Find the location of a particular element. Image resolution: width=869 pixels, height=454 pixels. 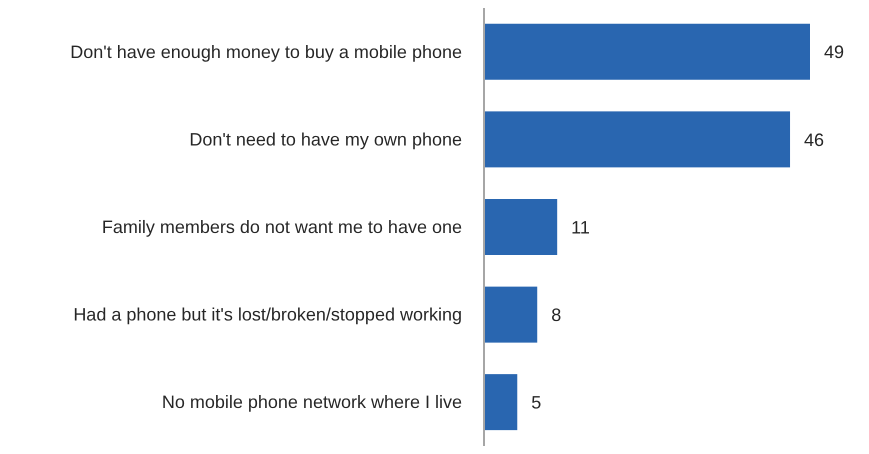

y-tick-label: Don't have enough money to buy a mobile phone is located at coordinates (266, 52).